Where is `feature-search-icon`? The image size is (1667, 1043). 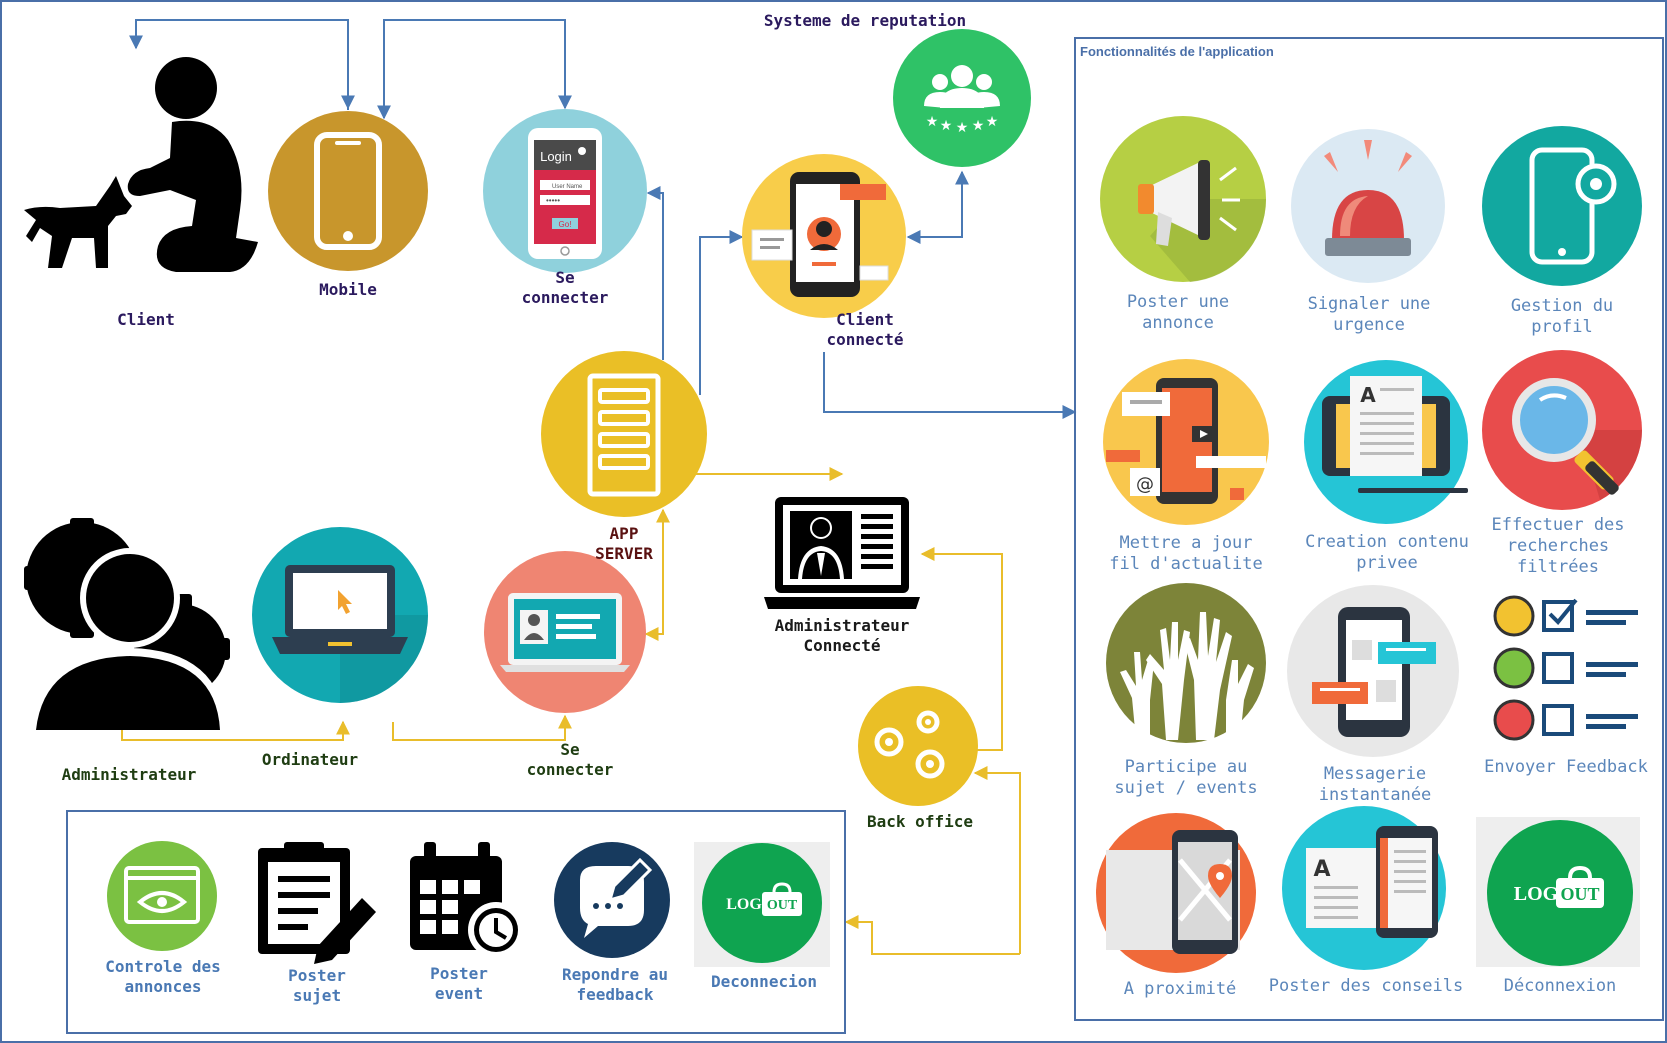 feature-search-icon is located at coordinates (1562, 430).